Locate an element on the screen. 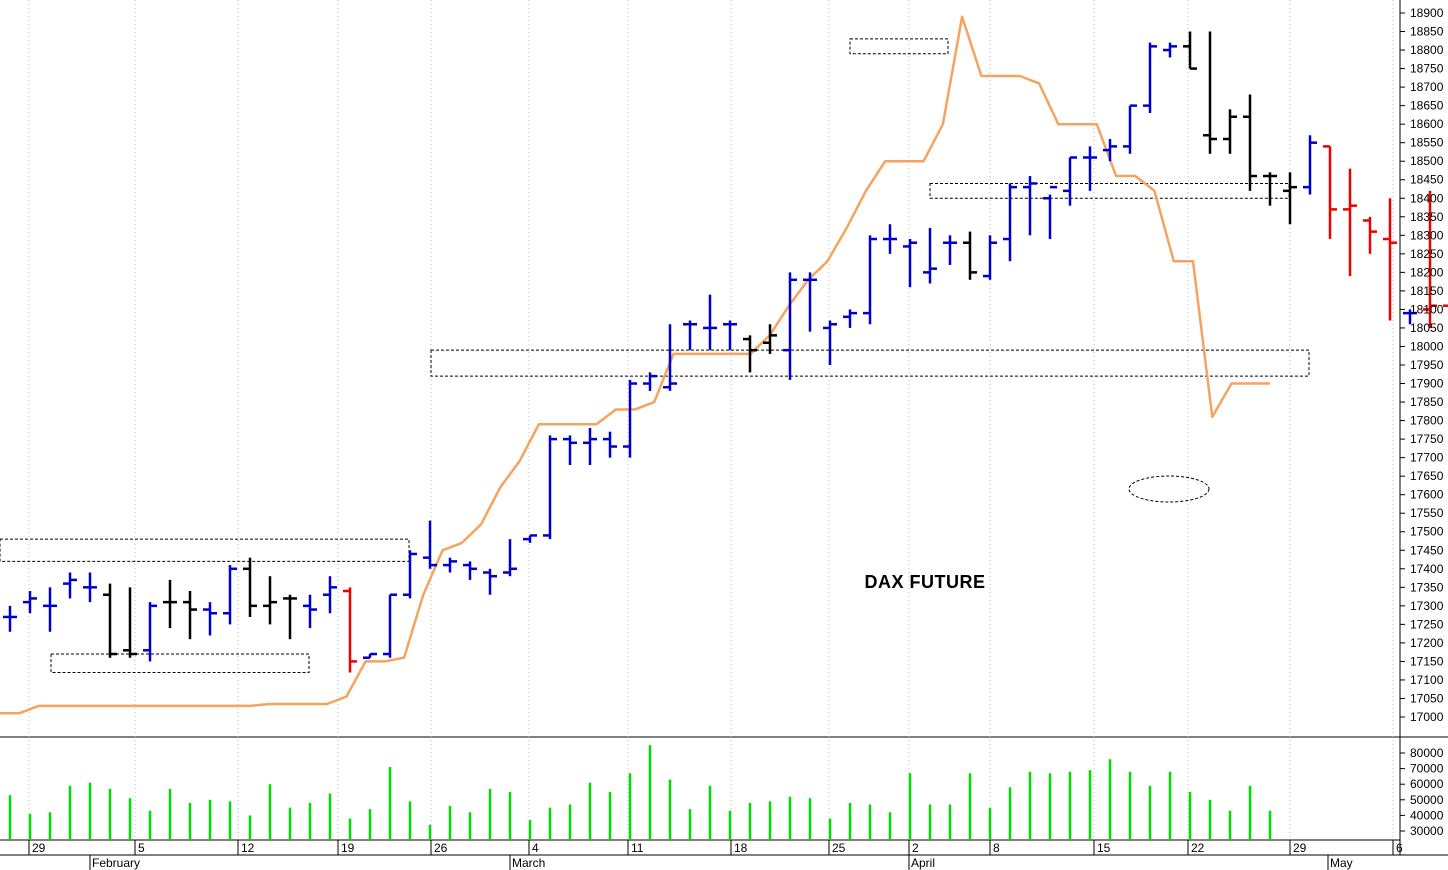 The height and width of the screenshot is (870, 1448). price-tick-label: 17850 is located at coordinates (1427, 402).